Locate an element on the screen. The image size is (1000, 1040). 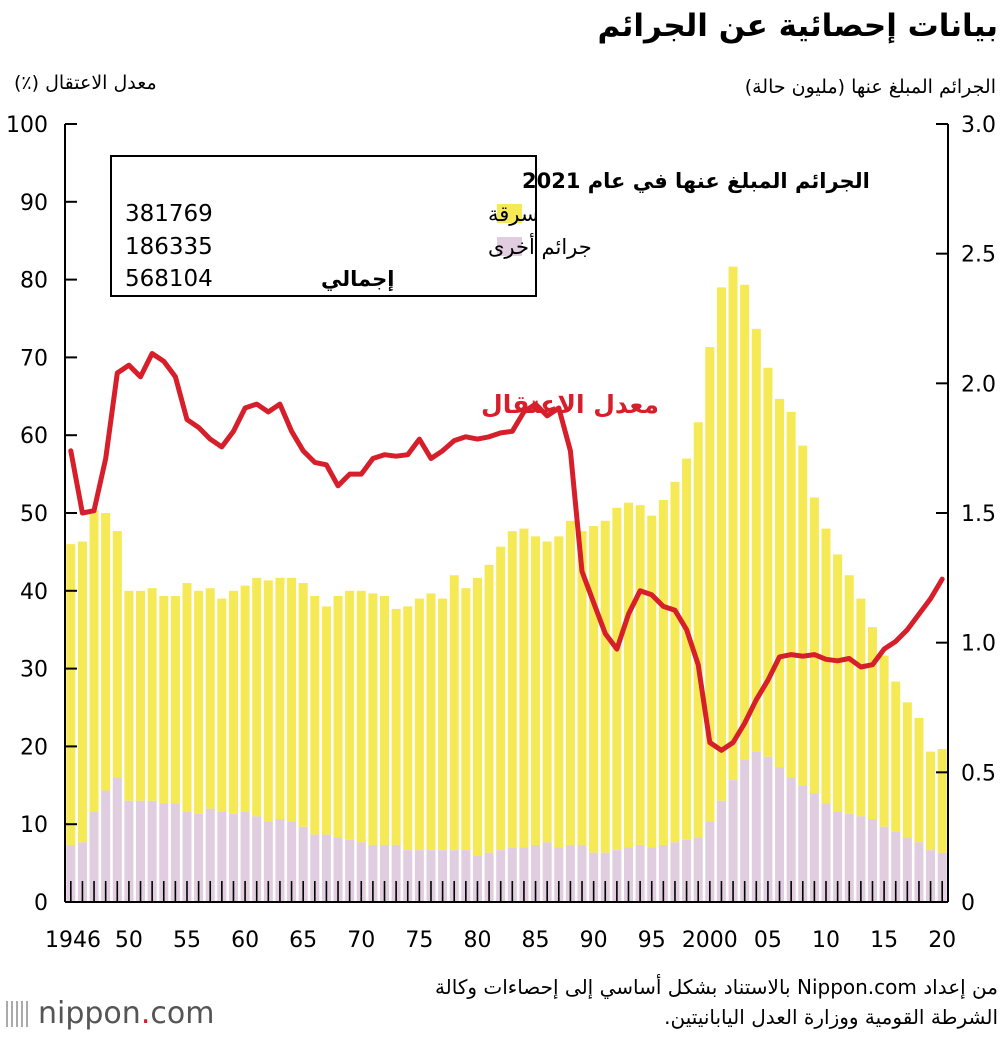
legend-label-other: جرائم أخرى is located at coordinates (540, 246).